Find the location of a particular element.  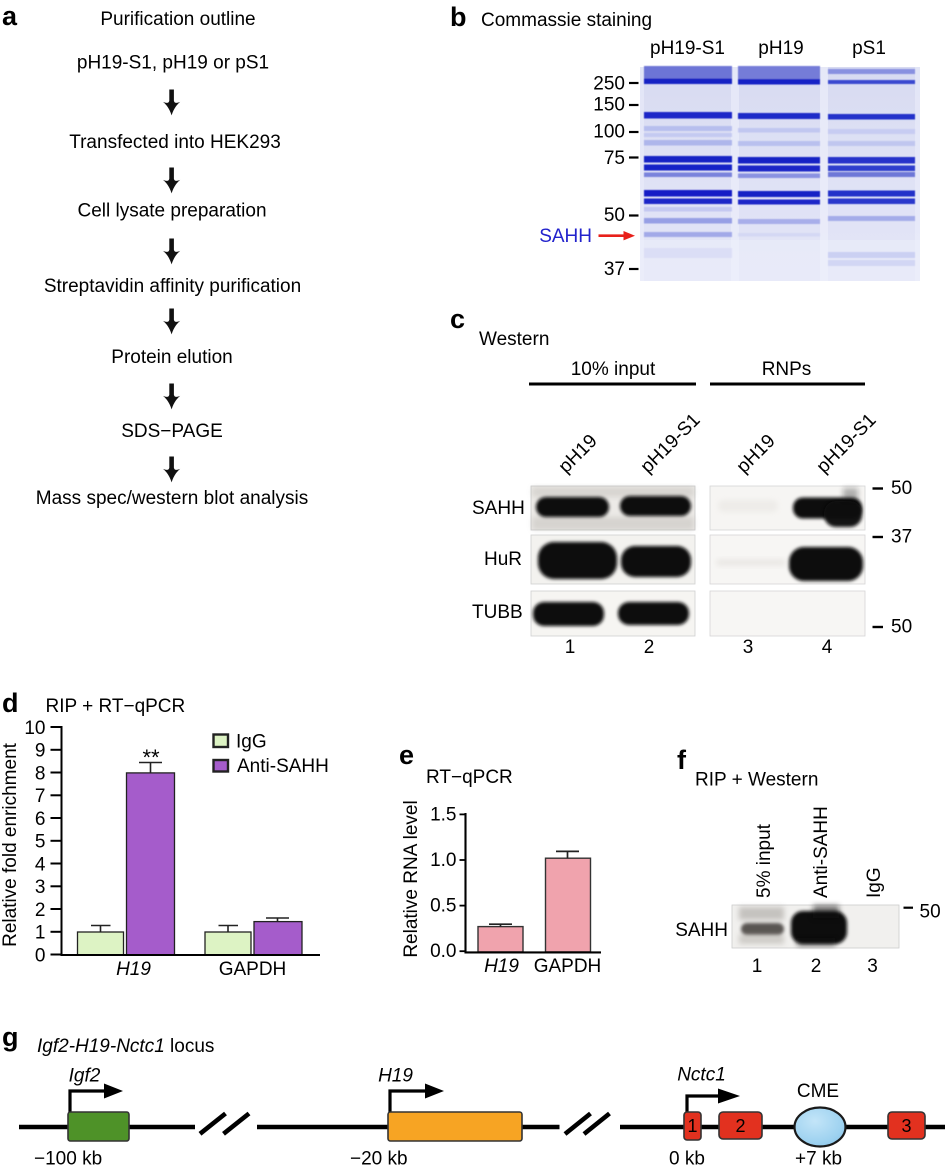

svg-text: Purification outline is located at coordinates (177, 19).